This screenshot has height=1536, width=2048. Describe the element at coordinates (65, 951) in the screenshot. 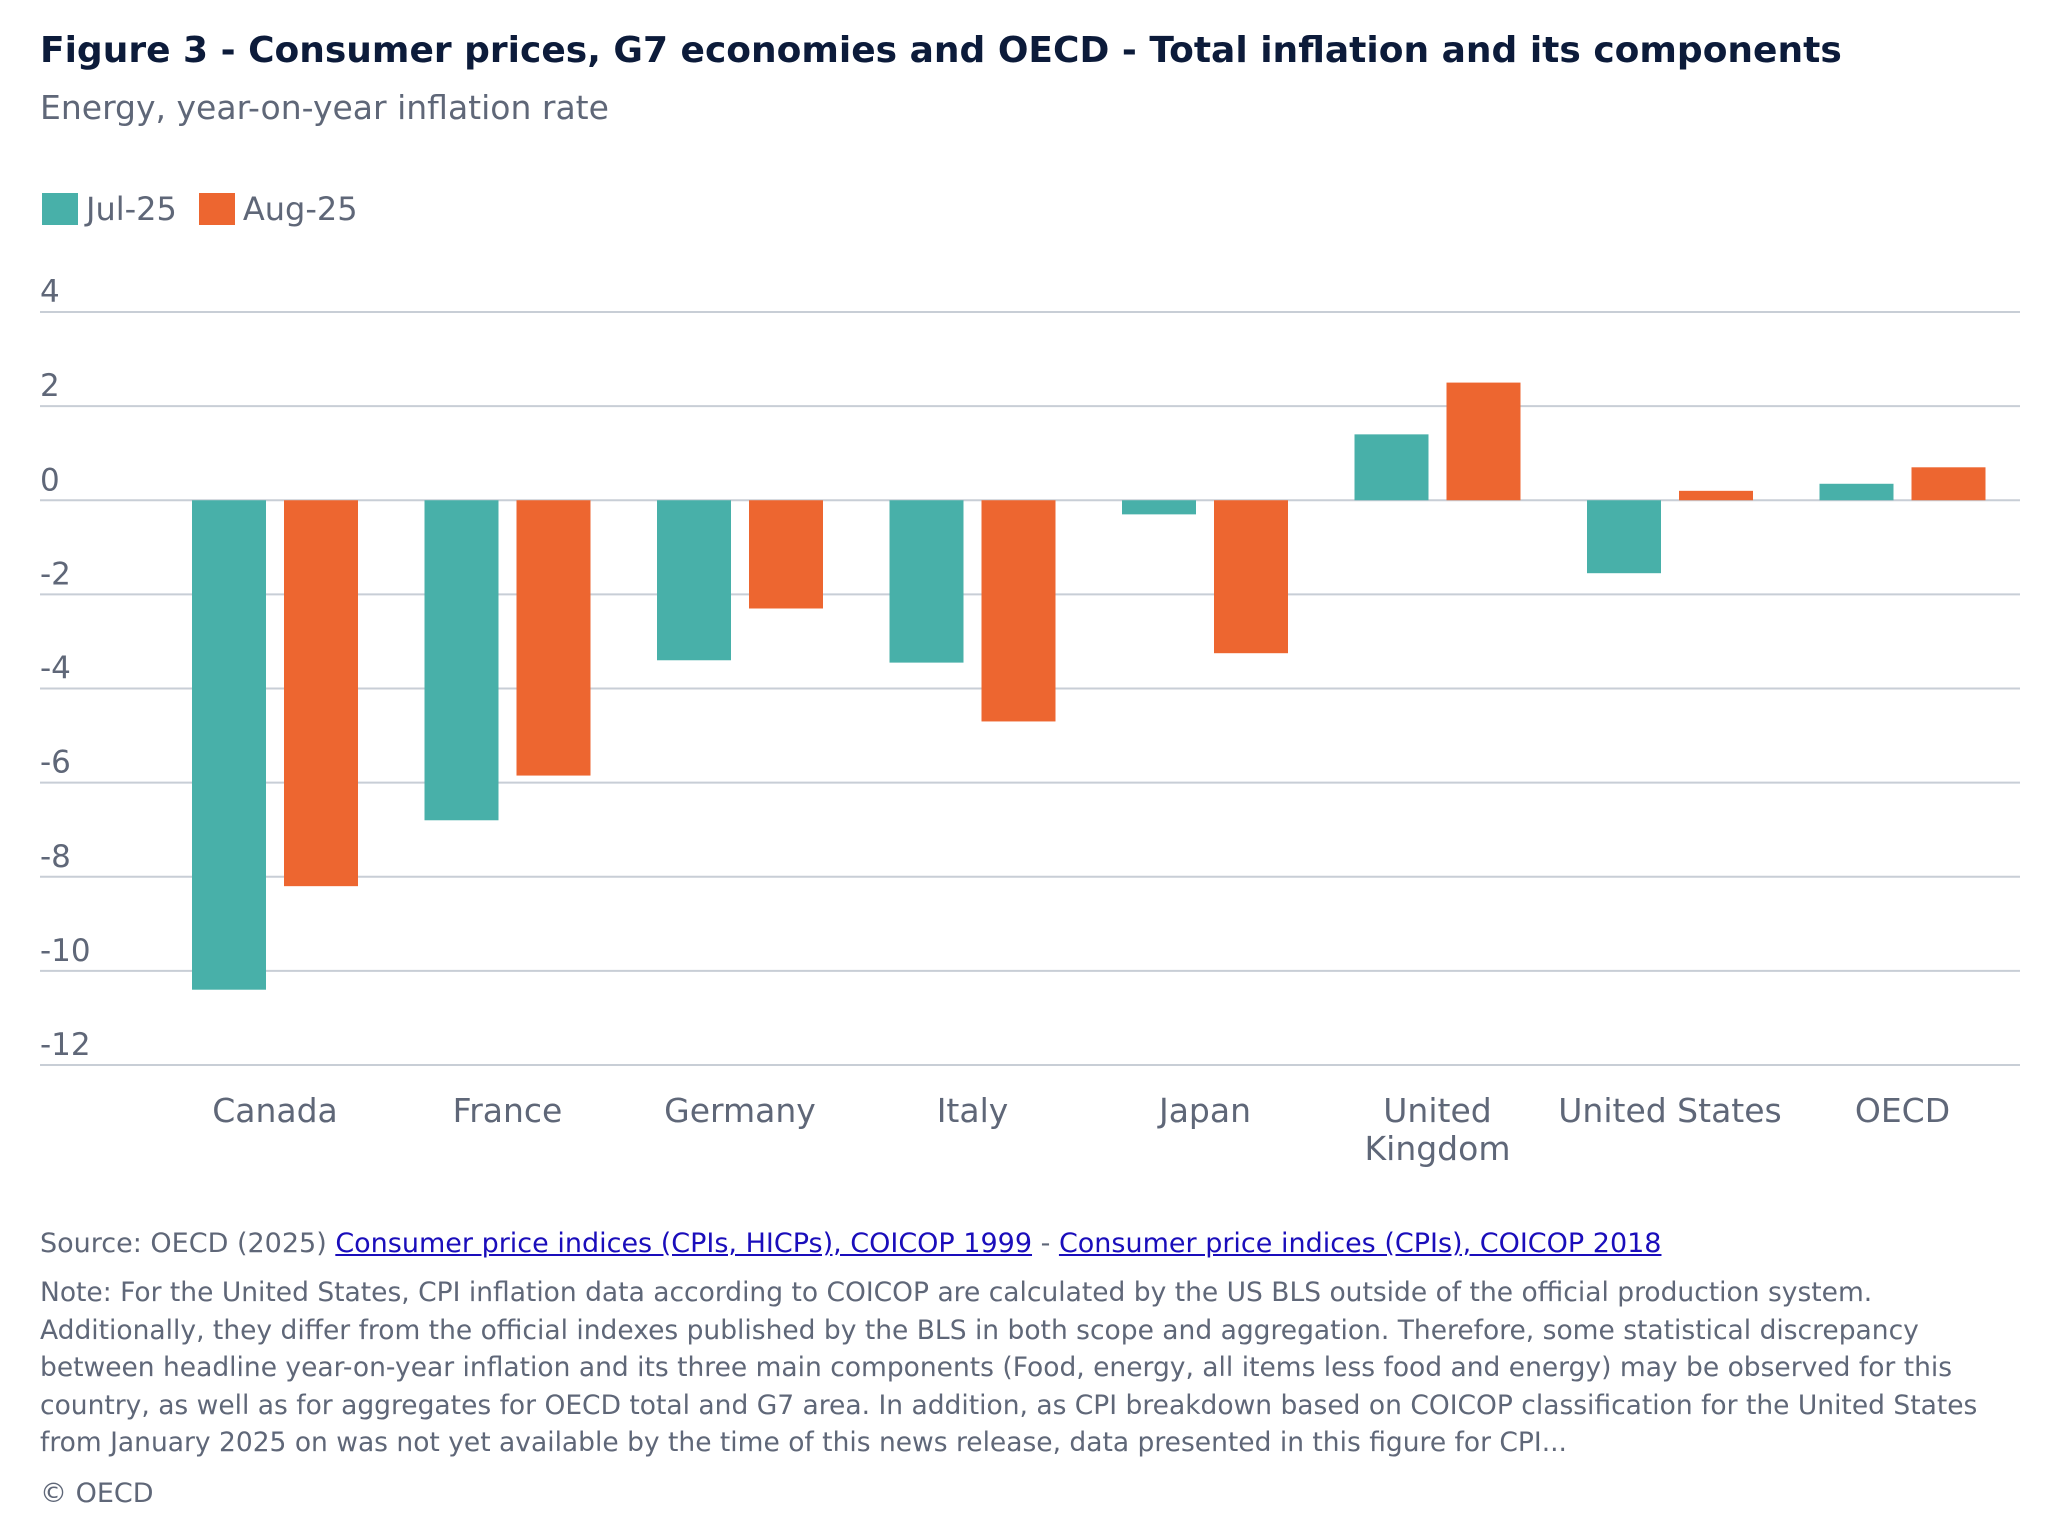

I see `y-tick-label: -10` at that location.